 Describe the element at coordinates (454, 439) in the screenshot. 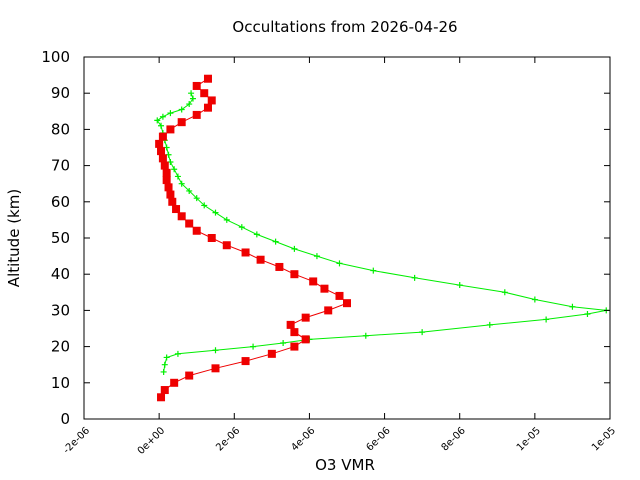

I see `x-tick-label: 8e-06` at that location.